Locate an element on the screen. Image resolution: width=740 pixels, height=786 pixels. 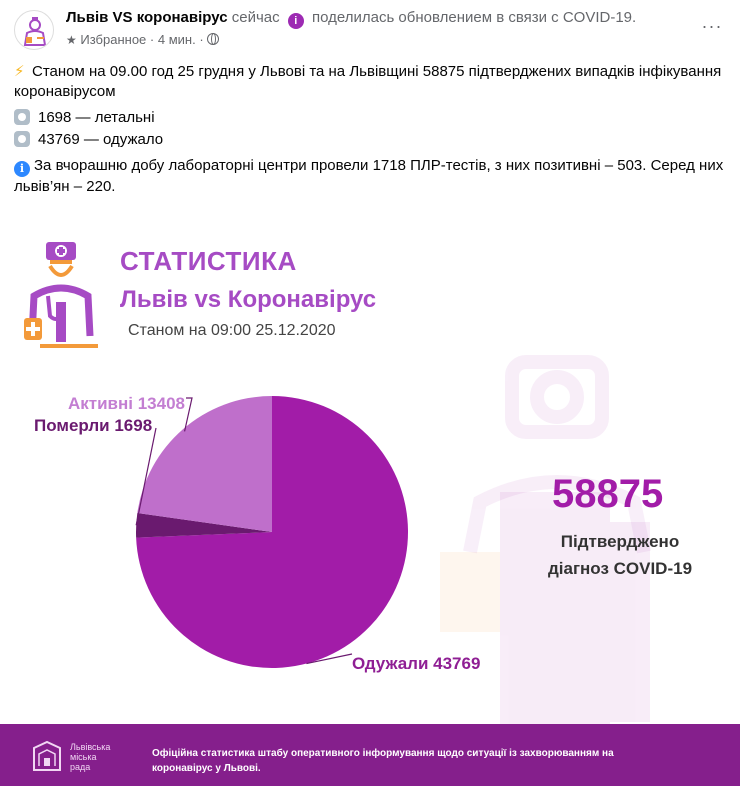
time-ago: 4 мин. is located at coordinates (176, 39).